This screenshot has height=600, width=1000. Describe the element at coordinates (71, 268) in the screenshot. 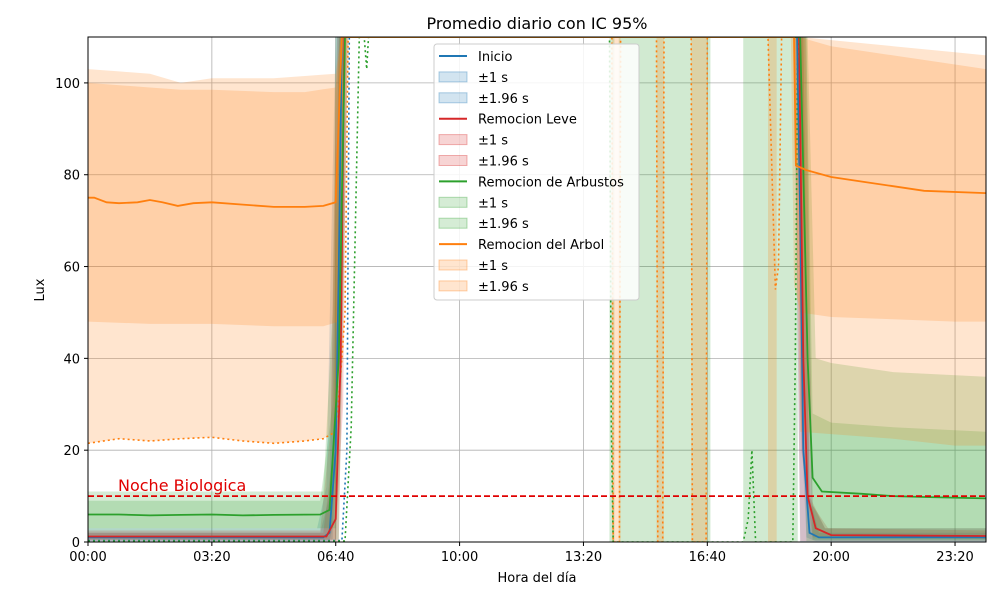

I see `y-tick-label: 60` at that location.